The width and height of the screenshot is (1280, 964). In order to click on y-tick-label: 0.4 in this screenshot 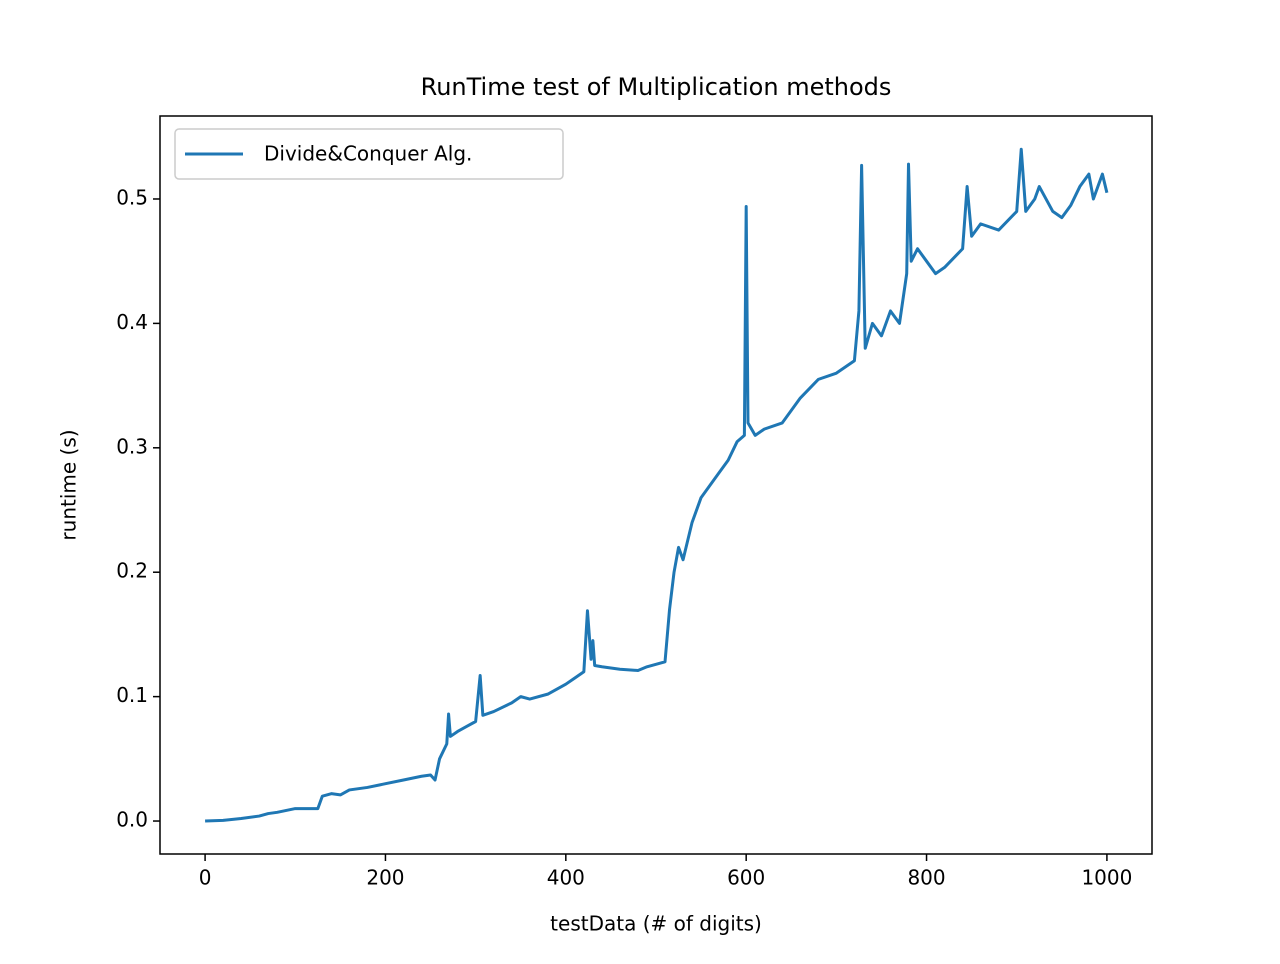, I will do `click(132, 322)`.